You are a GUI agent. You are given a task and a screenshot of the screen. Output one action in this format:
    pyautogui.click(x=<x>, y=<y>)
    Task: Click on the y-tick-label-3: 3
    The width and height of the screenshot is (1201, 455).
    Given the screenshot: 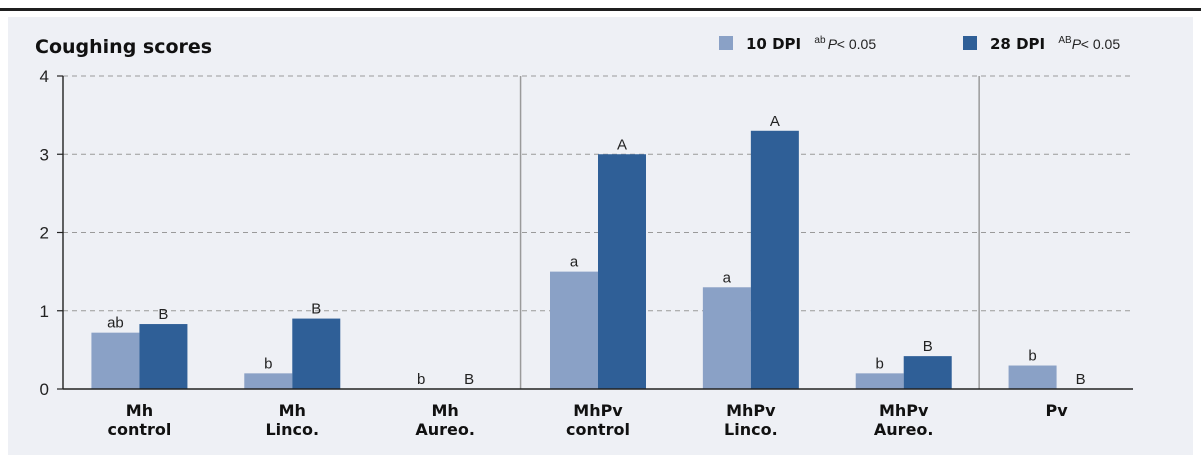 What is the action you would take?
    pyautogui.click(x=44, y=154)
    